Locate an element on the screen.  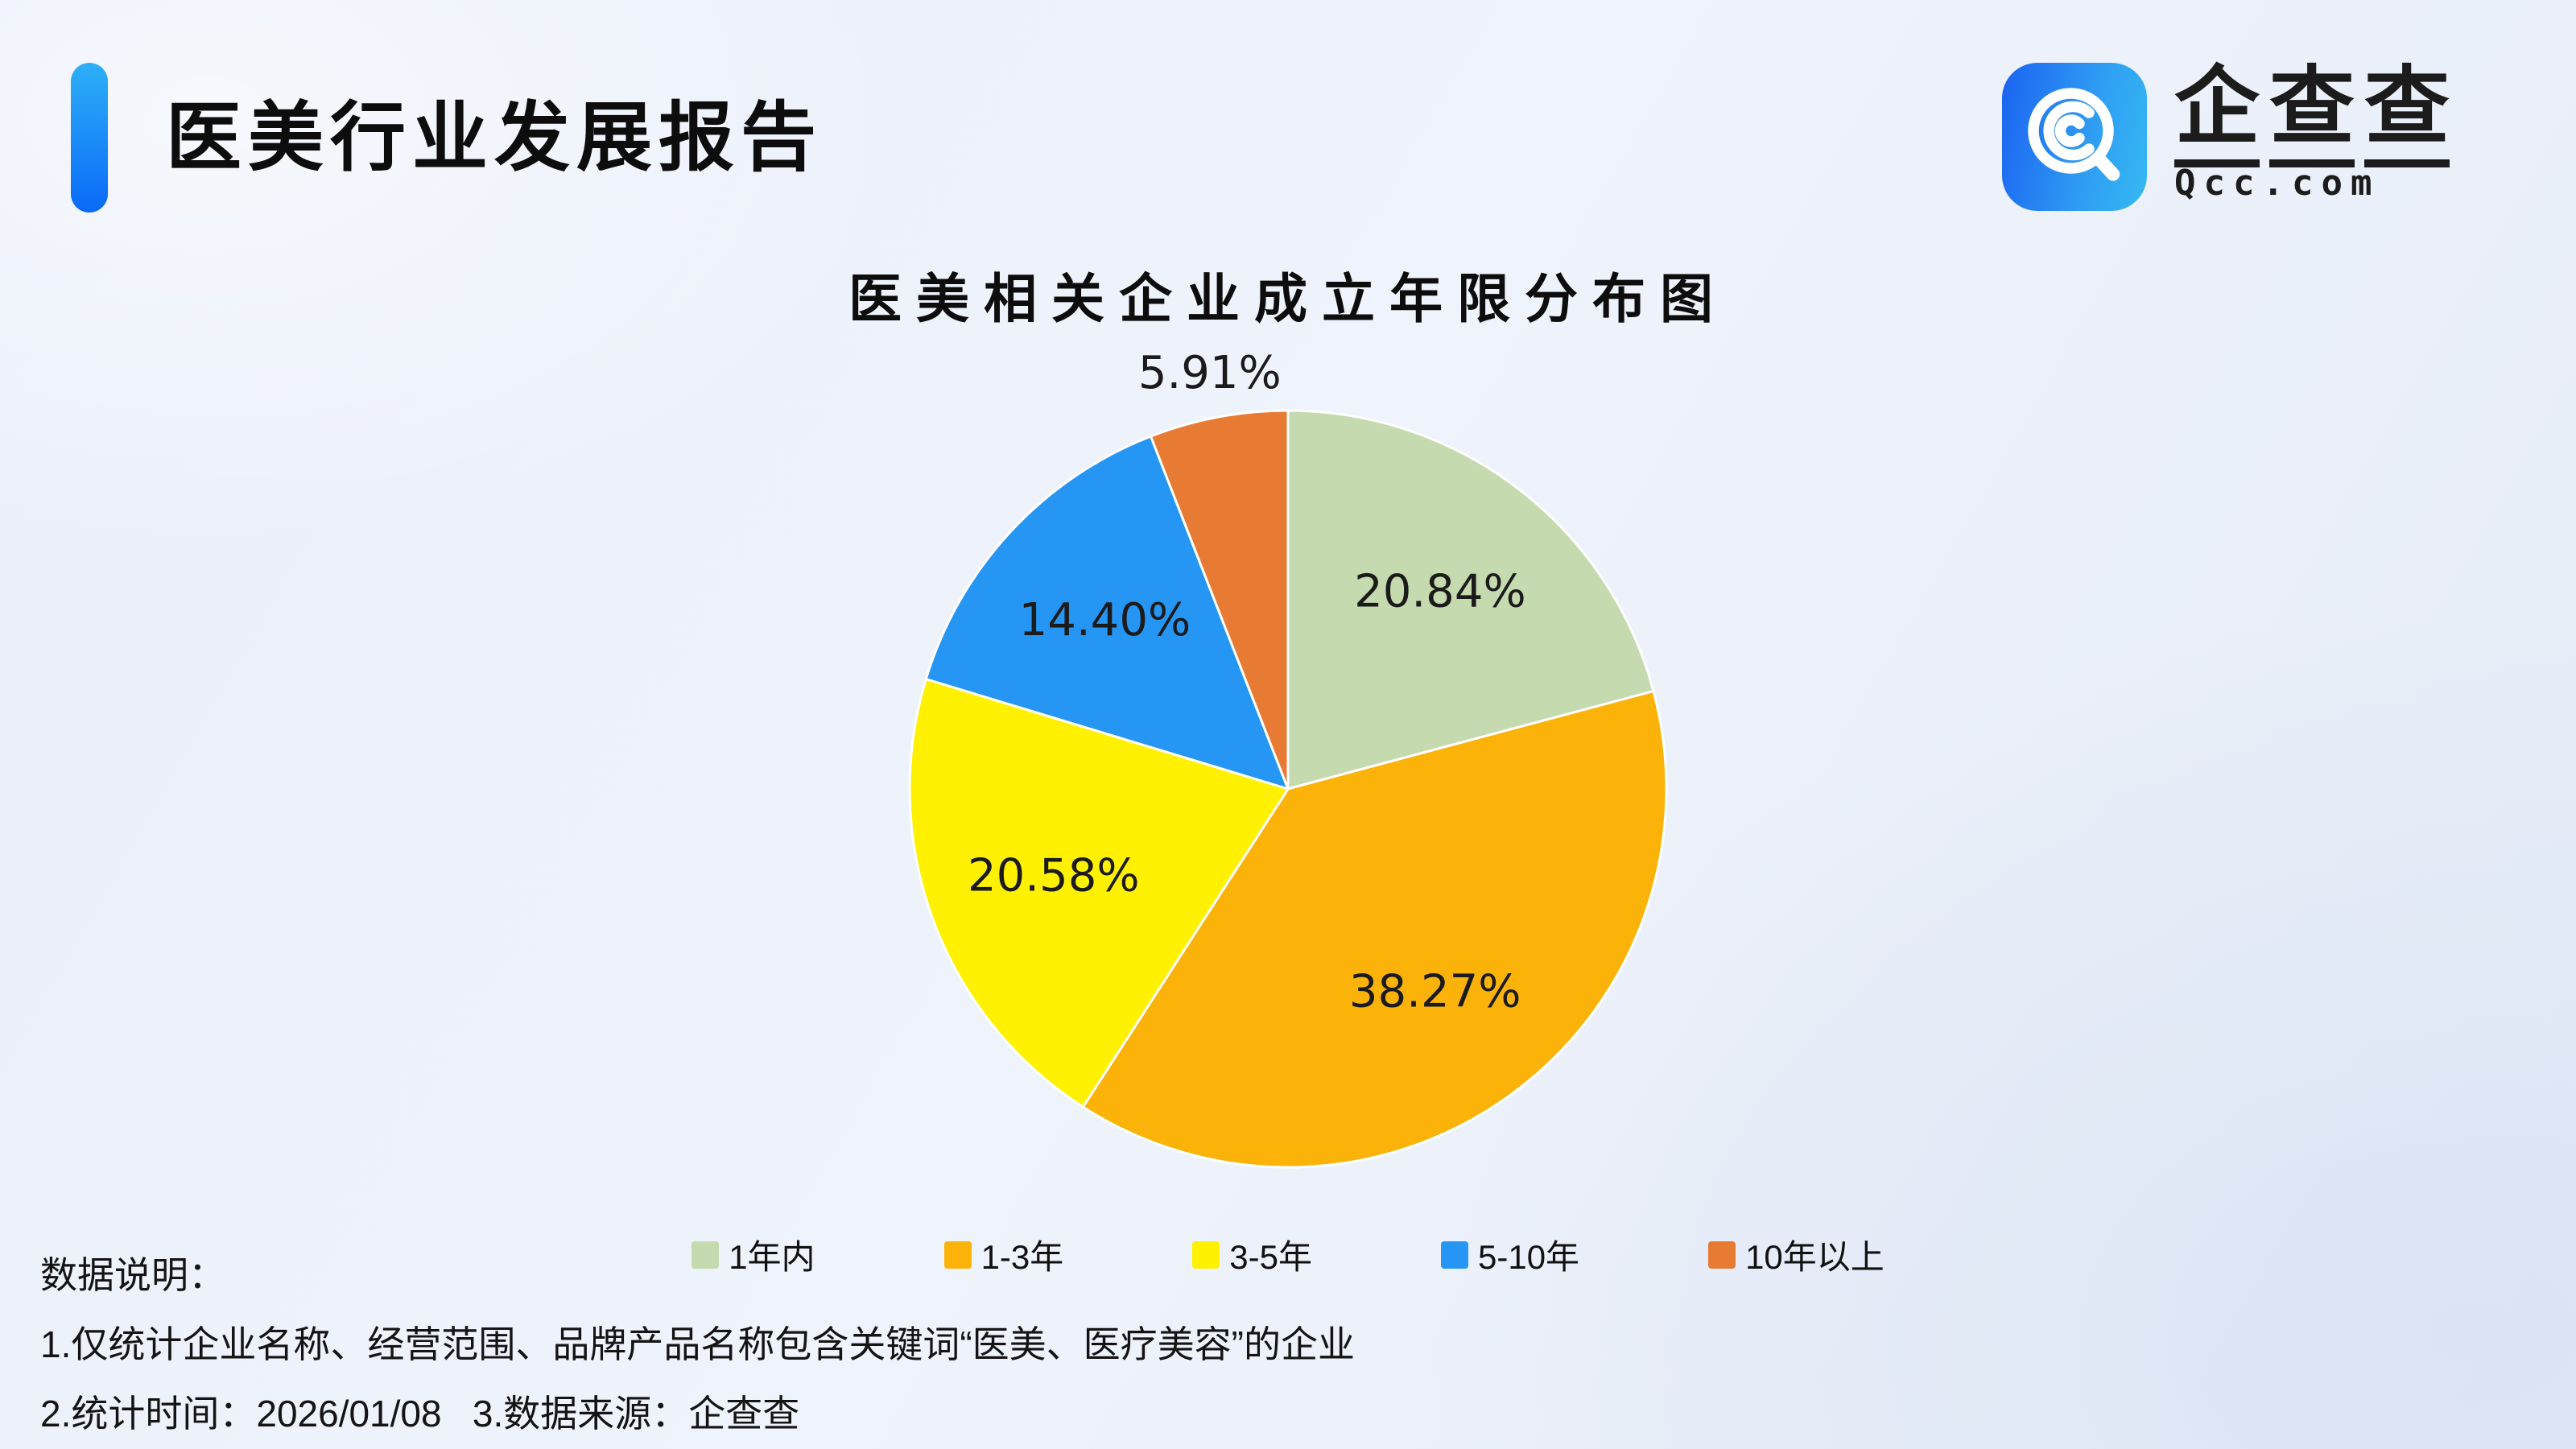
legend-label-1: 1年内 is located at coordinates (772, 1257).